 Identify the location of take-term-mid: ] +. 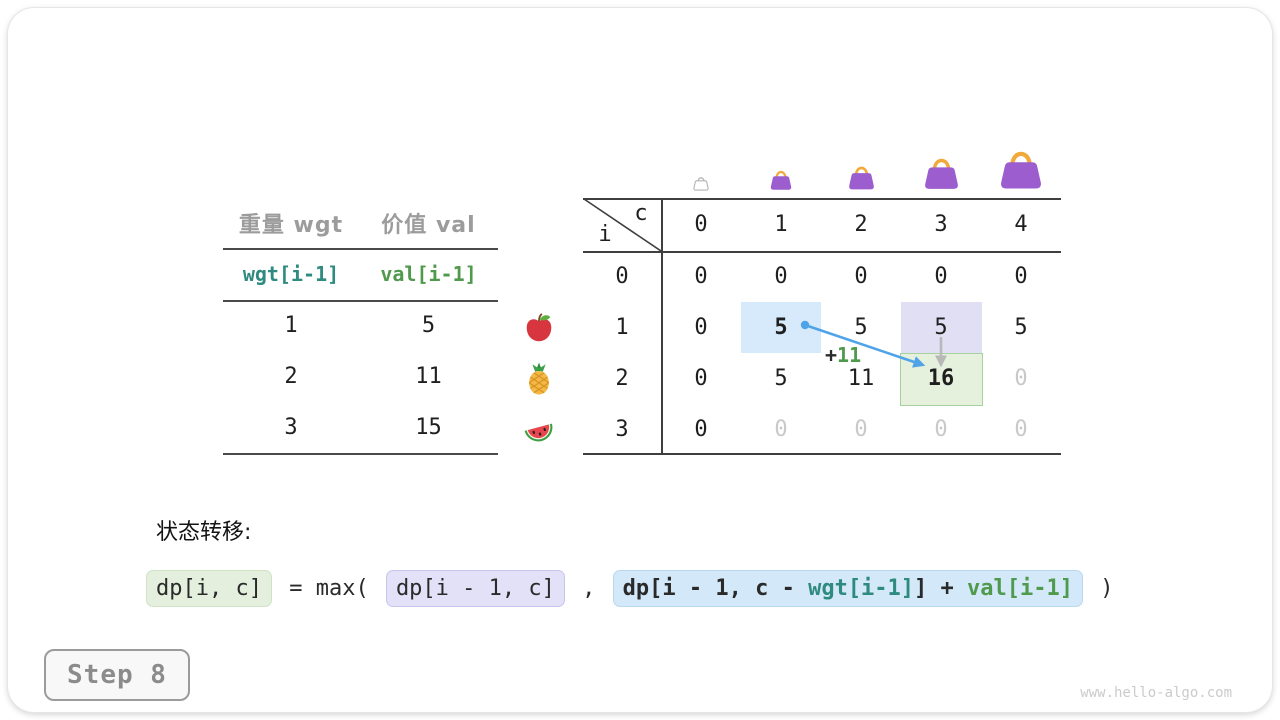
(941, 588).